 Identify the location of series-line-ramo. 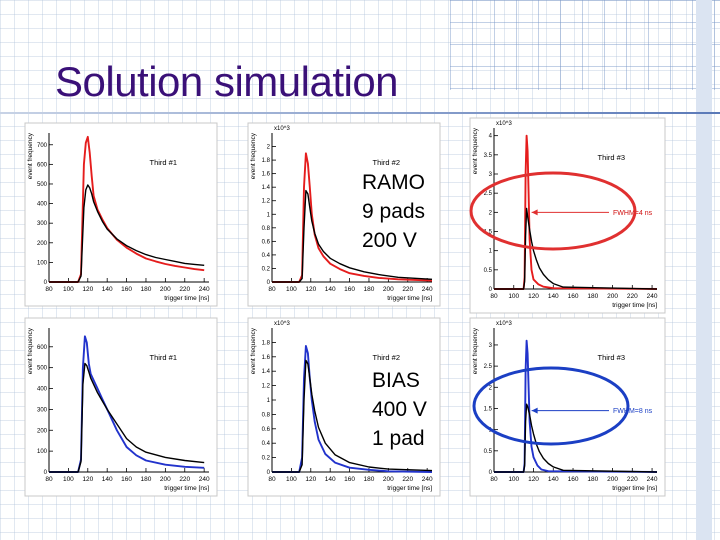
(127, 209).